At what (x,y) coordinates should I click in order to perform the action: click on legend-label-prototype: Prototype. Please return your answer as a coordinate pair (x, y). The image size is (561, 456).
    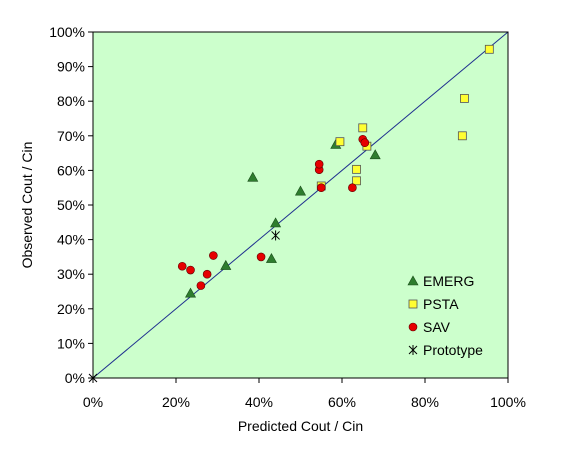
    Looking at the image, I should click on (453, 350).